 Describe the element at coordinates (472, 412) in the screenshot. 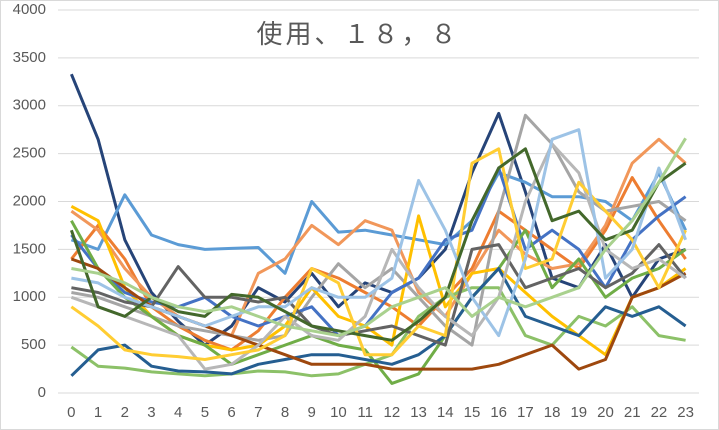

I see `x-tick-label: 15` at that location.